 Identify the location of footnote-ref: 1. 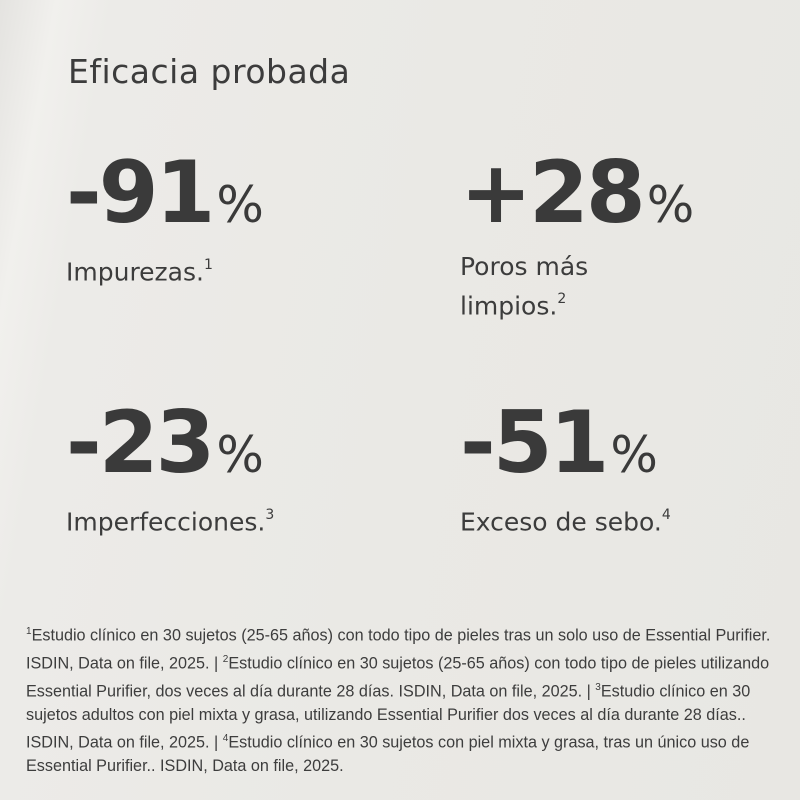
(208, 265).